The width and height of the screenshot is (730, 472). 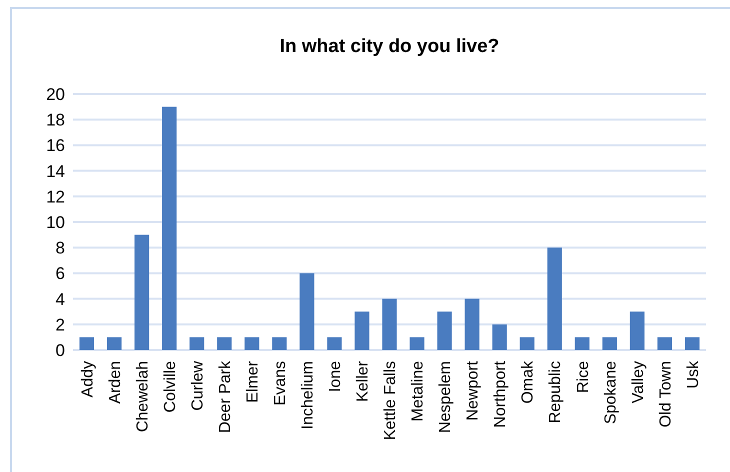 What do you see at coordinates (693, 374) in the screenshot?
I see `x-tick-label: Usk` at bounding box center [693, 374].